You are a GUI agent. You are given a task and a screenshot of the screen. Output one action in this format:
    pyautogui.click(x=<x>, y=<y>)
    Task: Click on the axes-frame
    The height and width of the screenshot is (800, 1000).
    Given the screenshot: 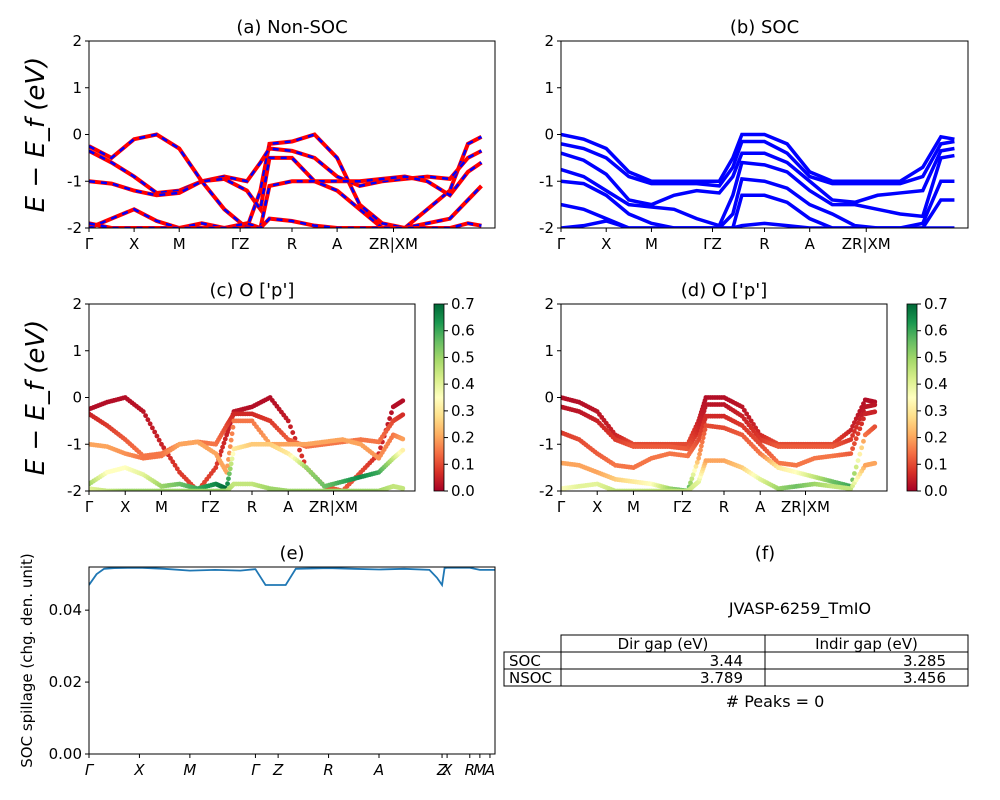 What is the action you would take?
    pyautogui.click(x=252, y=397)
    